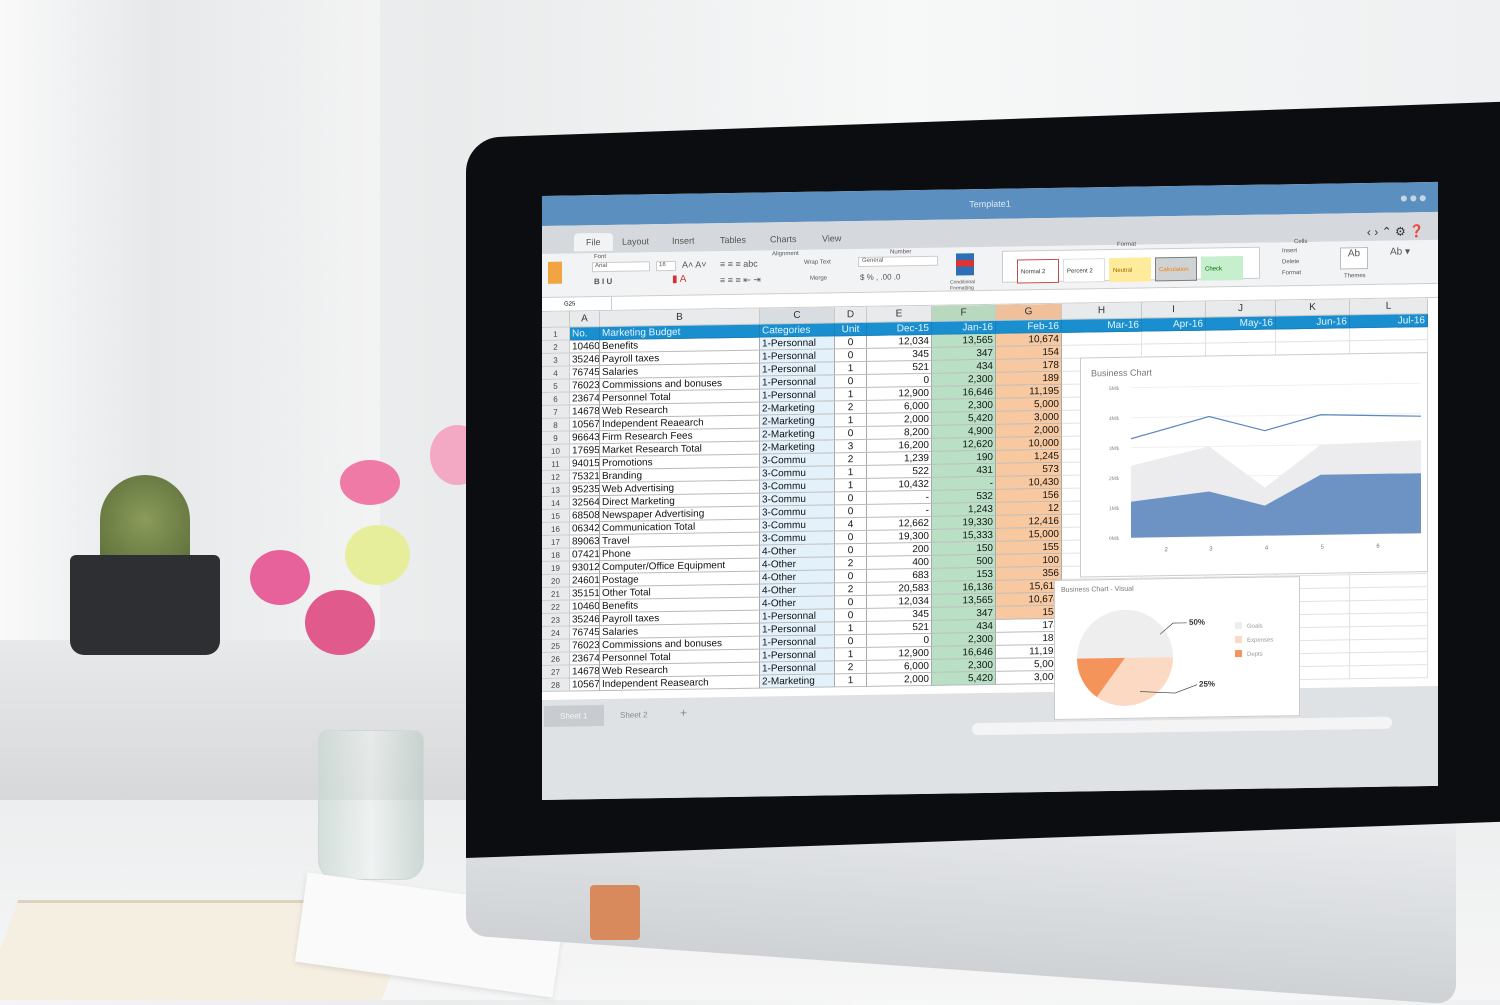 The width and height of the screenshot is (1500, 1005). What do you see at coordinates (964, 431) in the screenshot?
I see `table-cell: 4,900` at bounding box center [964, 431].